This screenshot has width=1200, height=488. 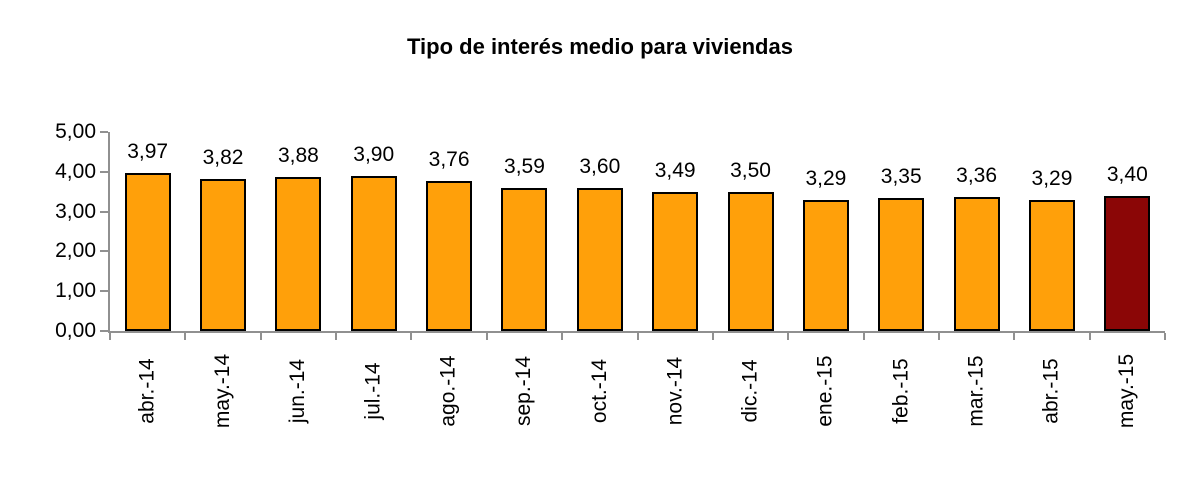 I want to click on x-axis-category-text: may.-14, so click(x=223, y=391).